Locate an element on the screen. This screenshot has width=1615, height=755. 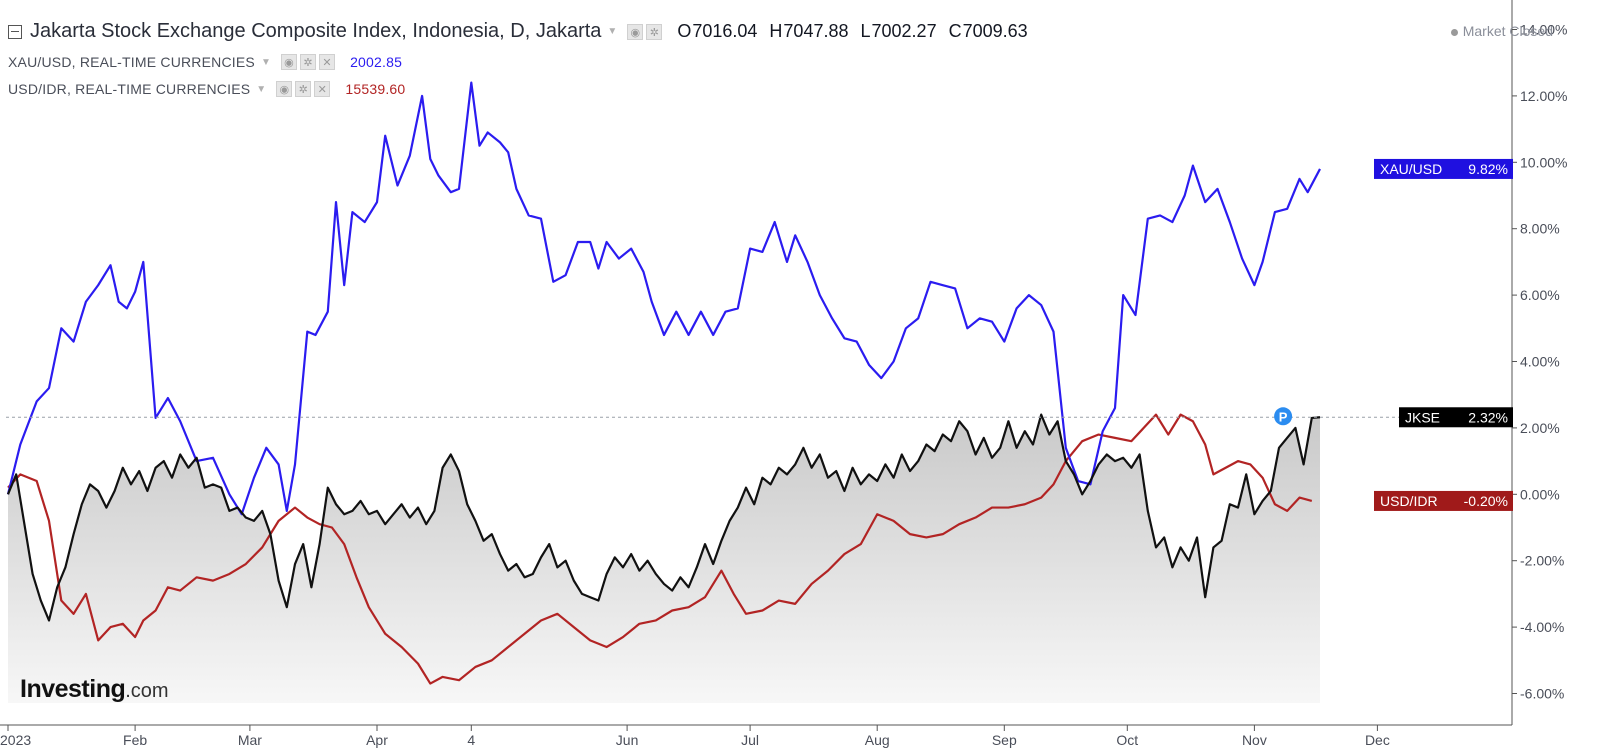
y-tick-label: 10.00% is located at coordinates (1543, 162).